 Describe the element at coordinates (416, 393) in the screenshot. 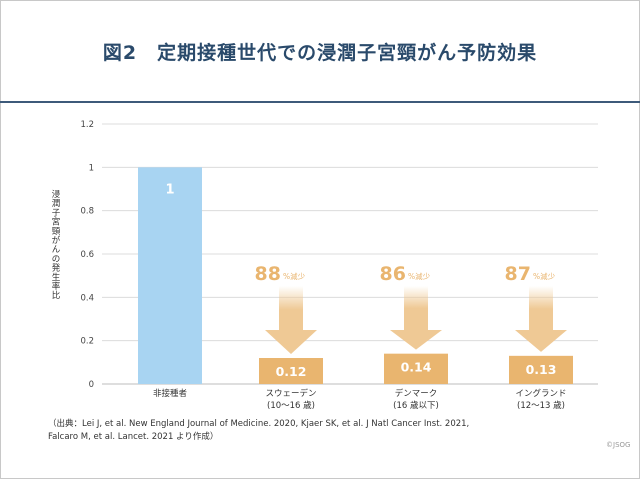

I see `category-label: デンマーク` at that location.